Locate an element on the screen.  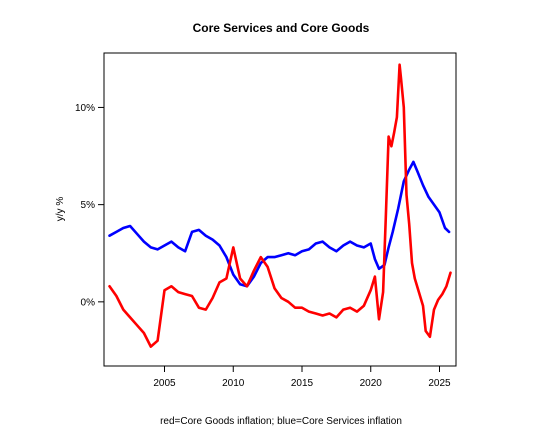
x-tick-label: 2005 is located at coordinates (164, 383).